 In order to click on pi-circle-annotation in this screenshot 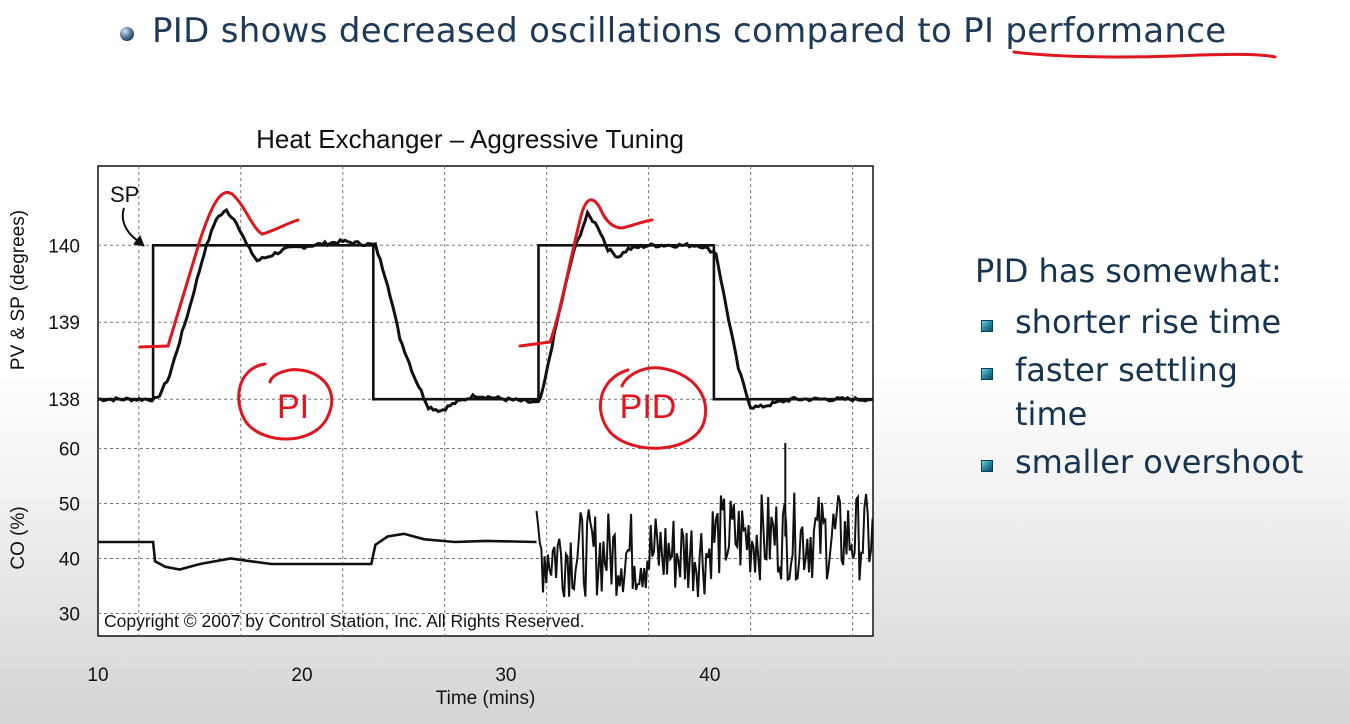, I will do `click(285, 401)`.